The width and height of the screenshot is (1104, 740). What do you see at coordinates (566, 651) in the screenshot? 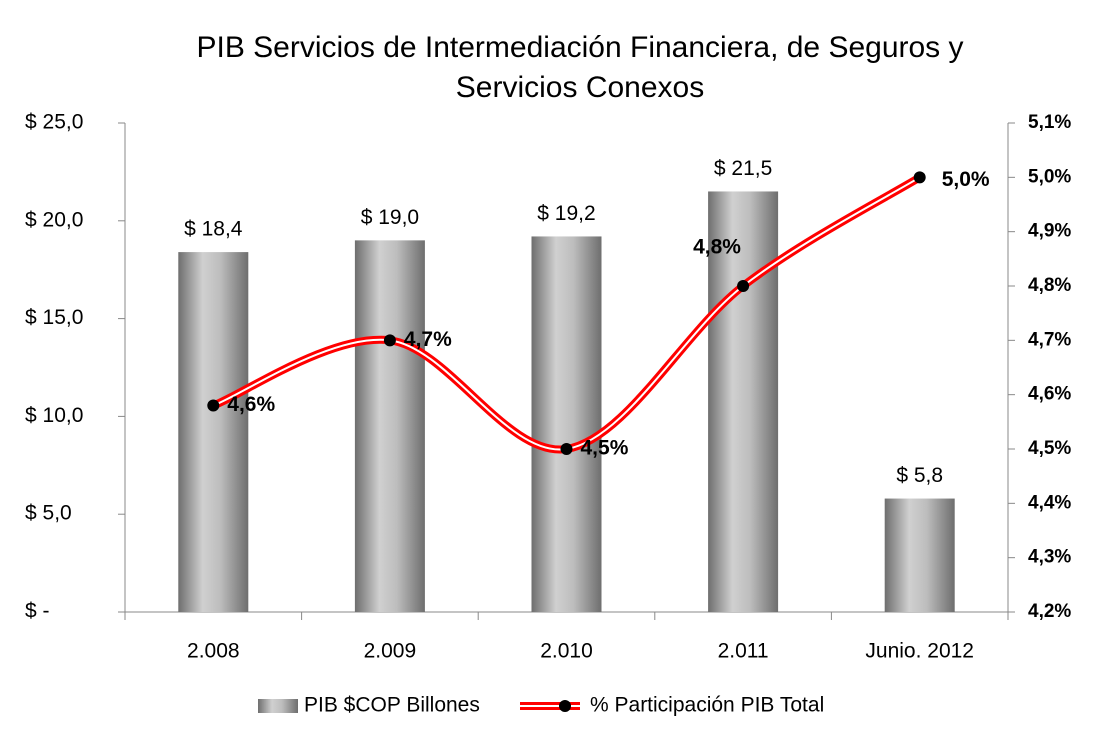
I see `x-tick-label: 2.010` at bounding box center [566, 651].